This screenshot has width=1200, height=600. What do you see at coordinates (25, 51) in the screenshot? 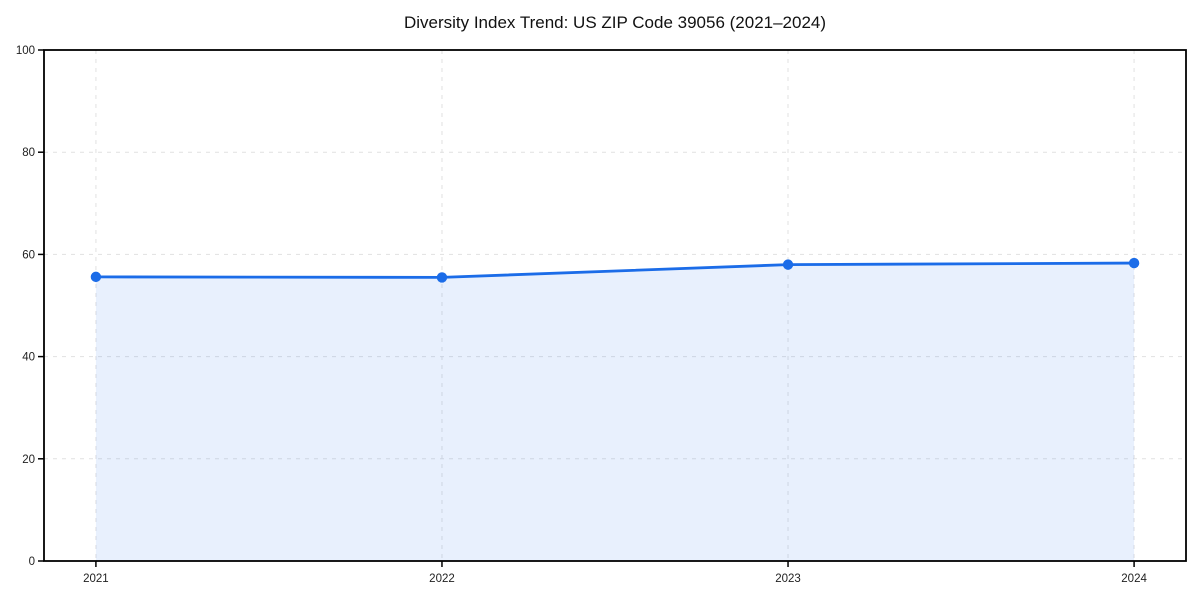
I see `y-tick-label: 100` at bounding box center [25, 51].